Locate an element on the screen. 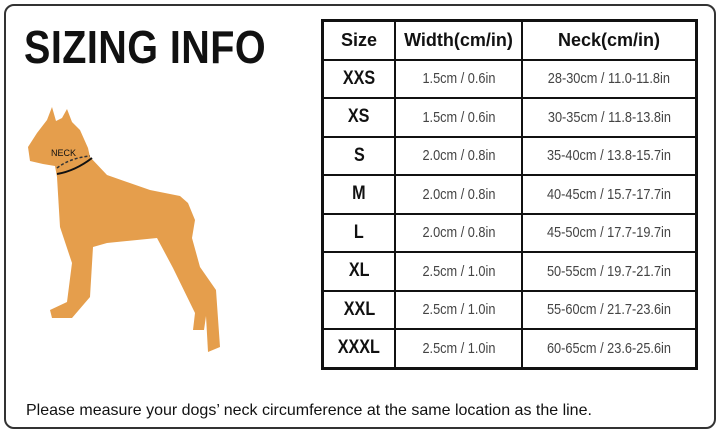  table-row: XXS 1.5cm / 0.6in 28-30cm / 11.0-11.8in is located at coordinates (509, 78).